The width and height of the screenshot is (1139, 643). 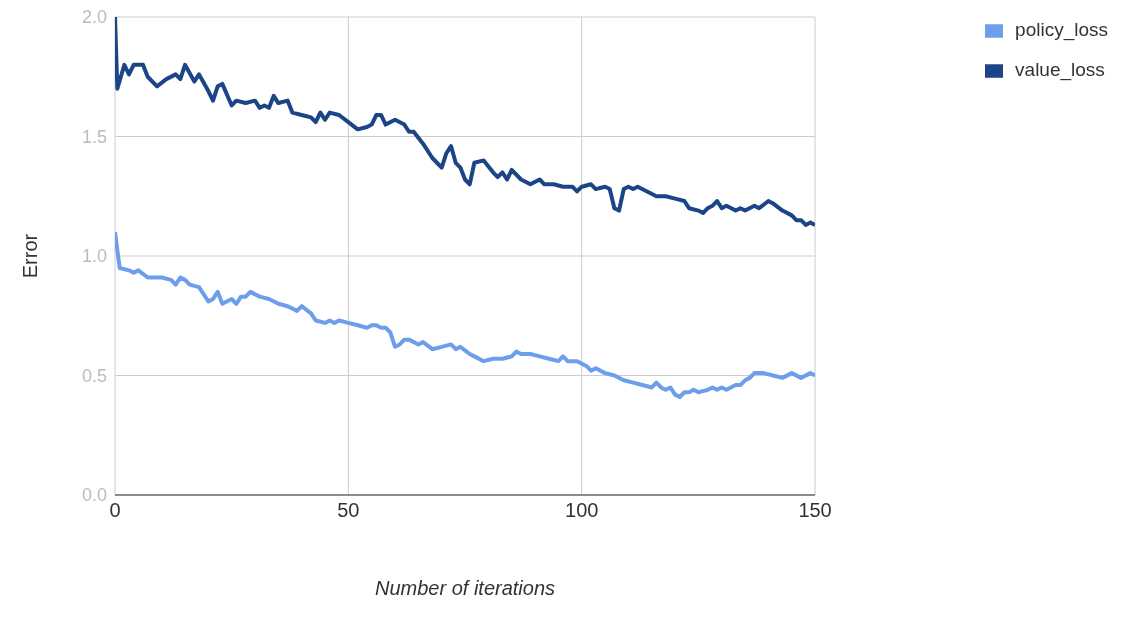 I want to click on y-tick-label: 2.0, so click(x=94, y=17).